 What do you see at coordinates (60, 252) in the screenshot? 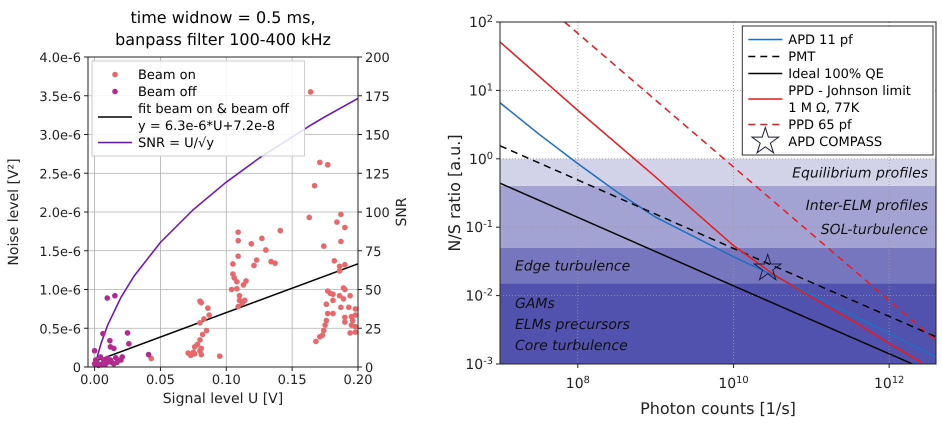
I see `y-tick-label: 1.5e-6` at bounding box center [60, 252].